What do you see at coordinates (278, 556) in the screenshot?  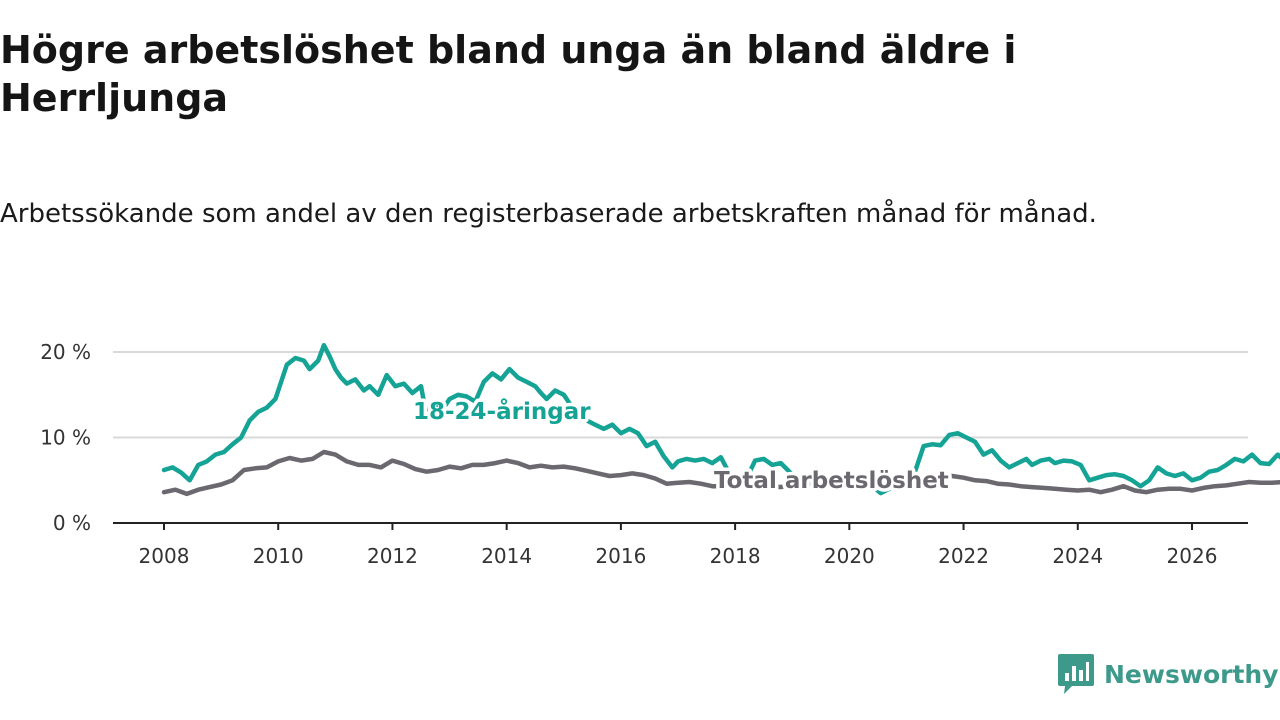 I see `x-tick-label: 2010` at bounding box center [278, 556].